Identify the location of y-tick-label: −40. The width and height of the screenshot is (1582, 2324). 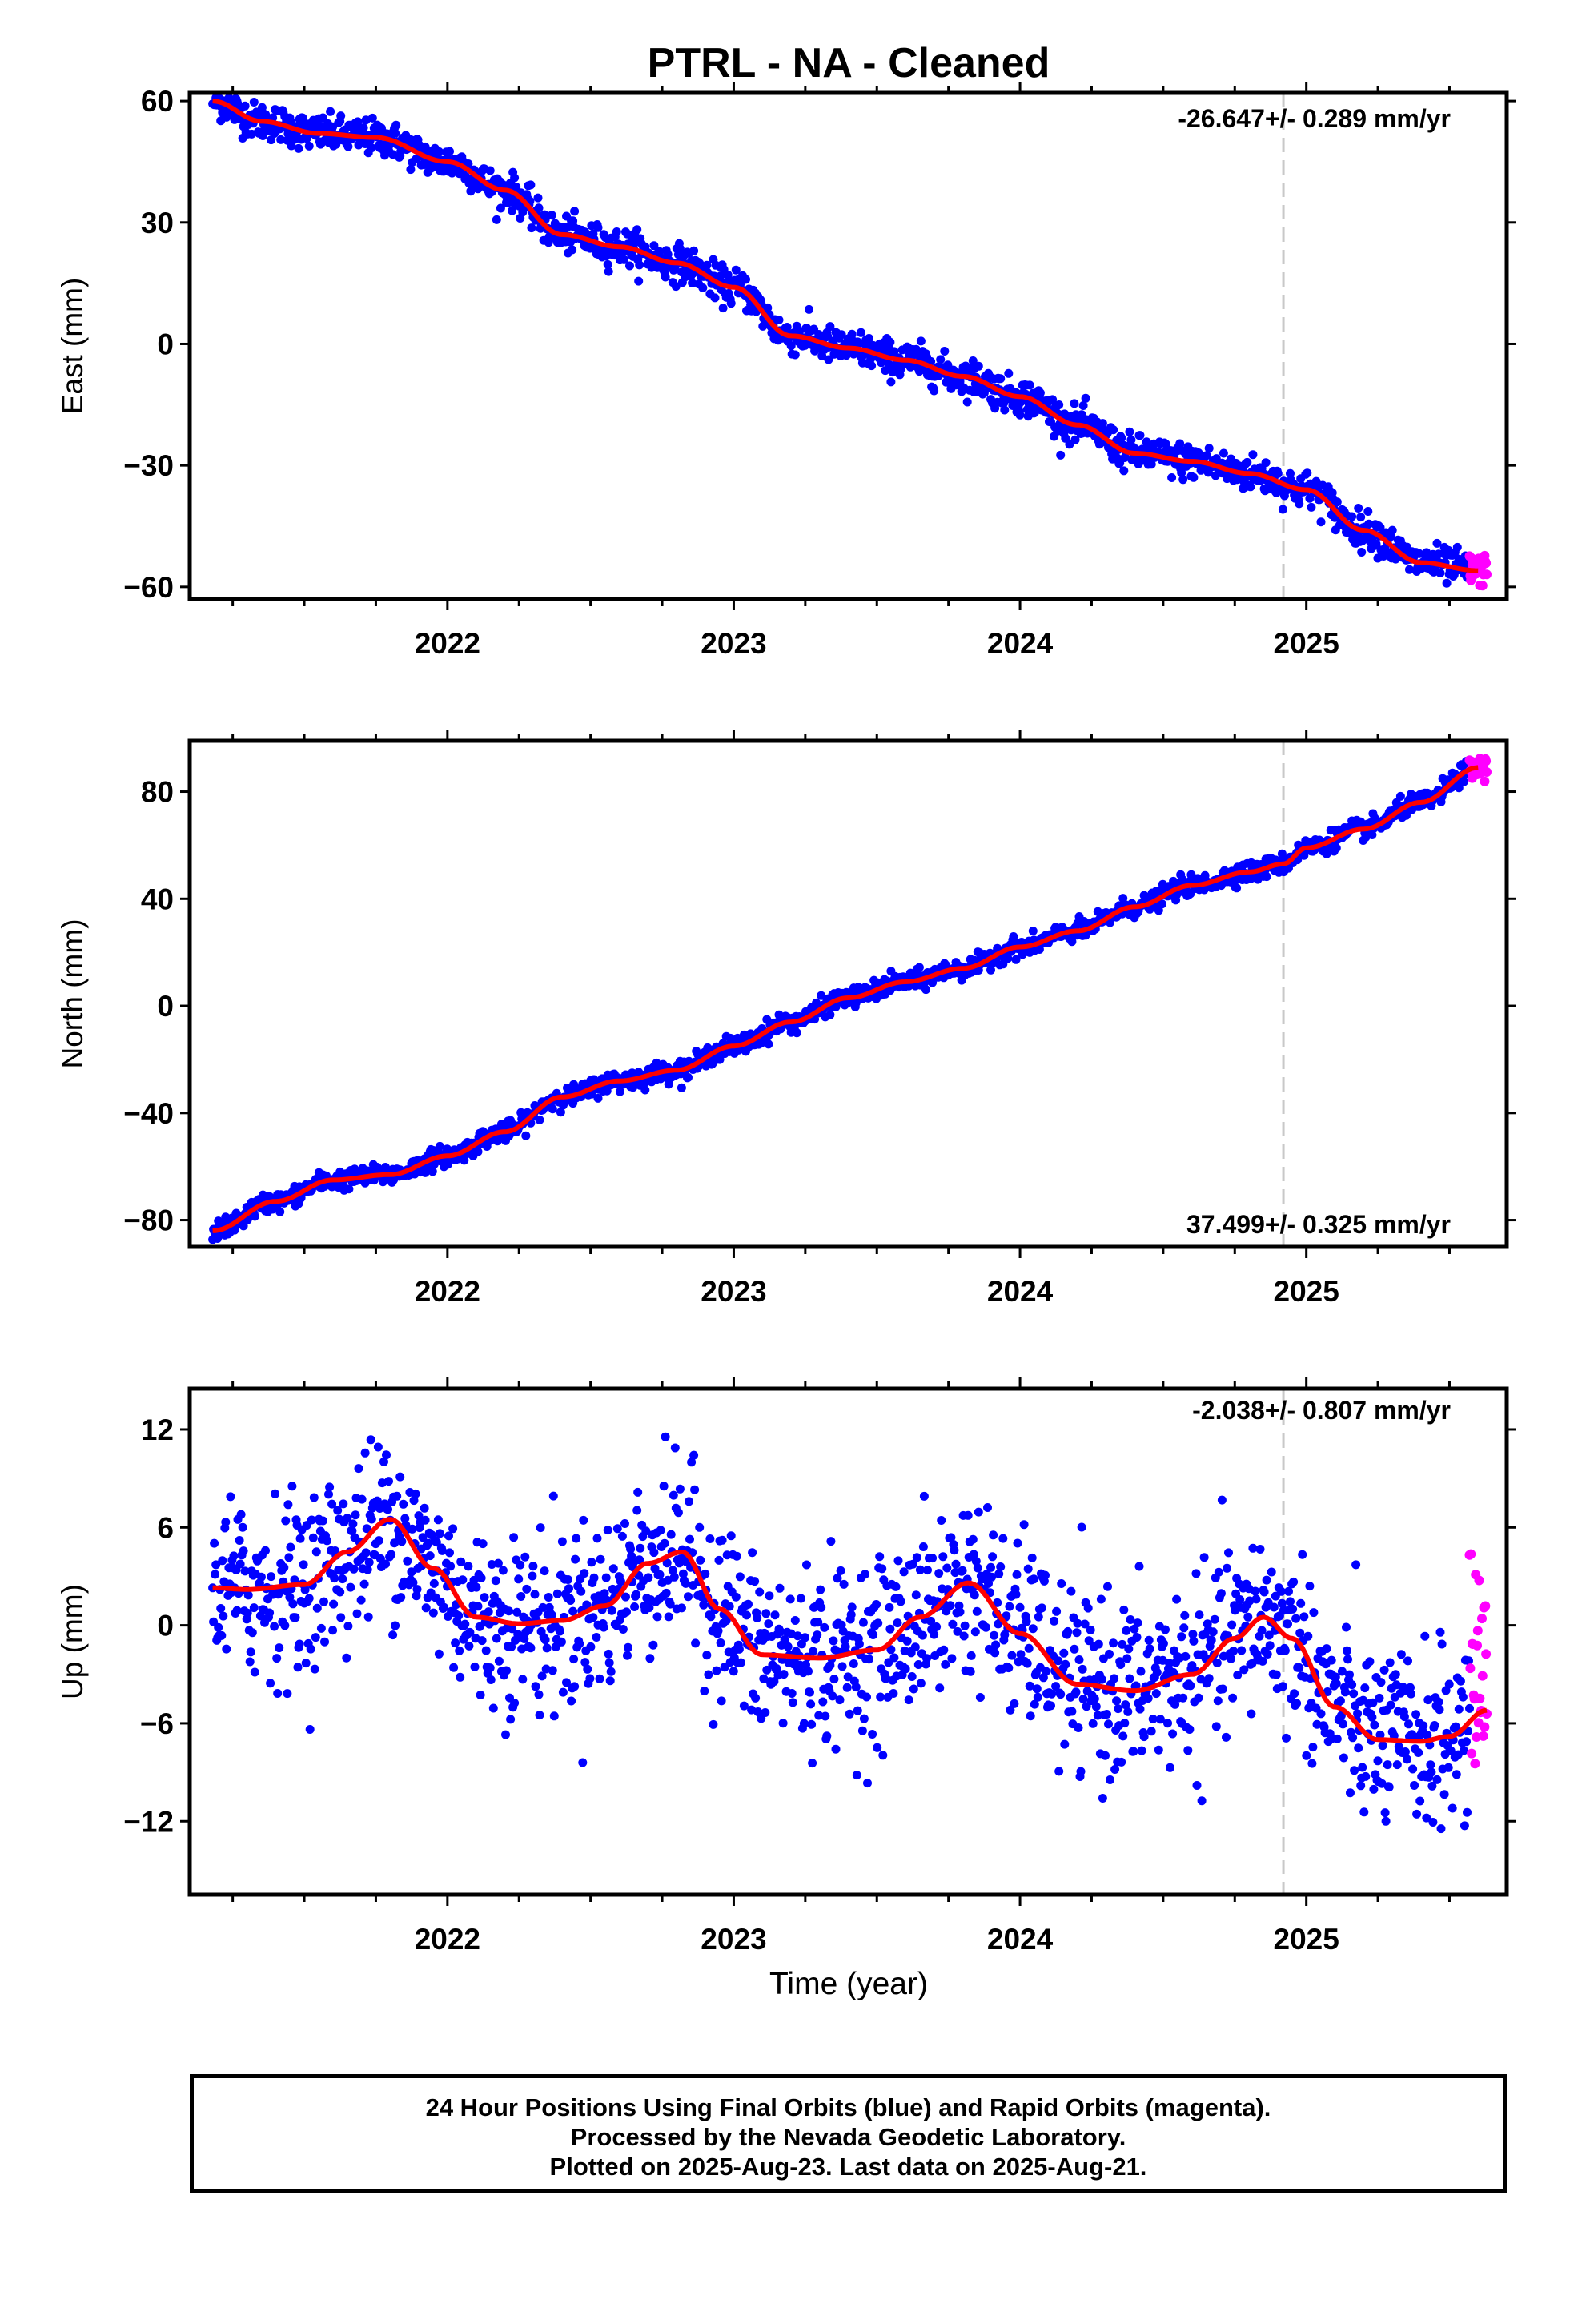
(148, 1113).